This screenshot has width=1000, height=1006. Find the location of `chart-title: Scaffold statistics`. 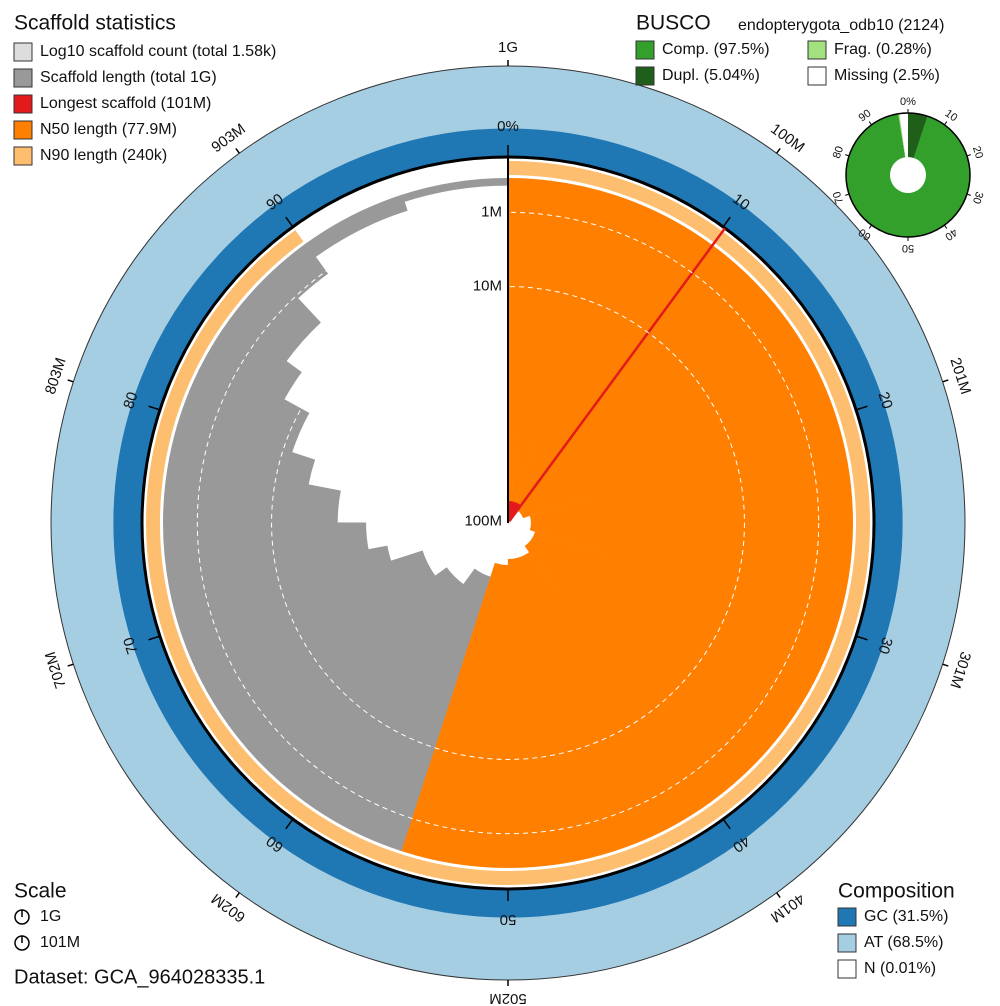

chart-title: Scaffold statistics is located at coordinates (95, 23).